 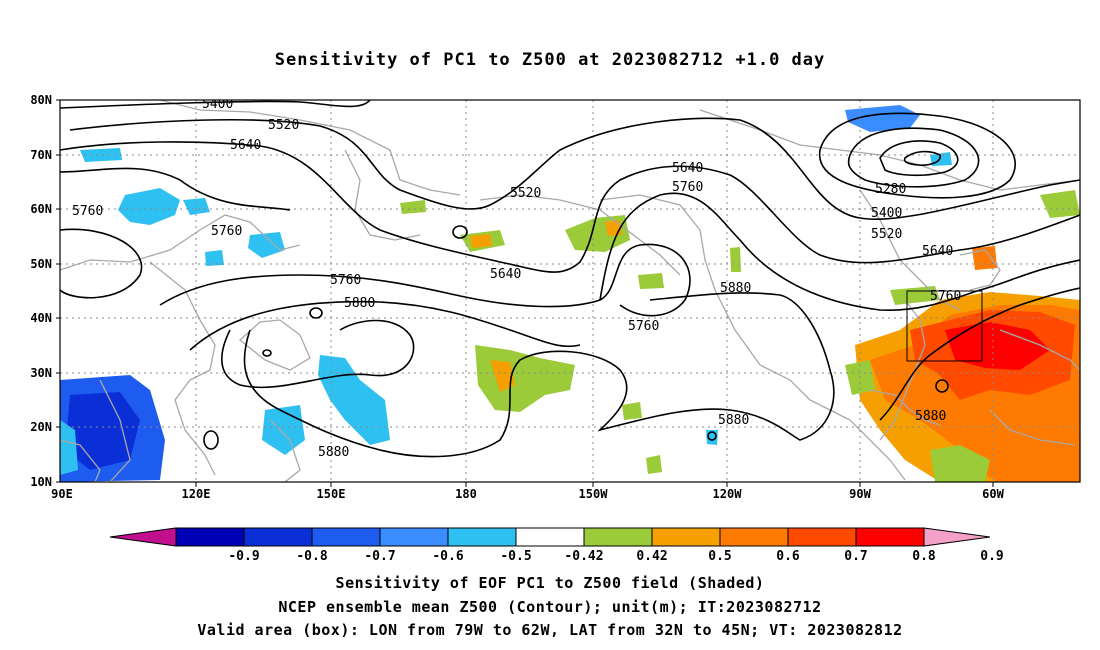 I want to click on lon-tick-label: 60W, so click(x=993, y=494).